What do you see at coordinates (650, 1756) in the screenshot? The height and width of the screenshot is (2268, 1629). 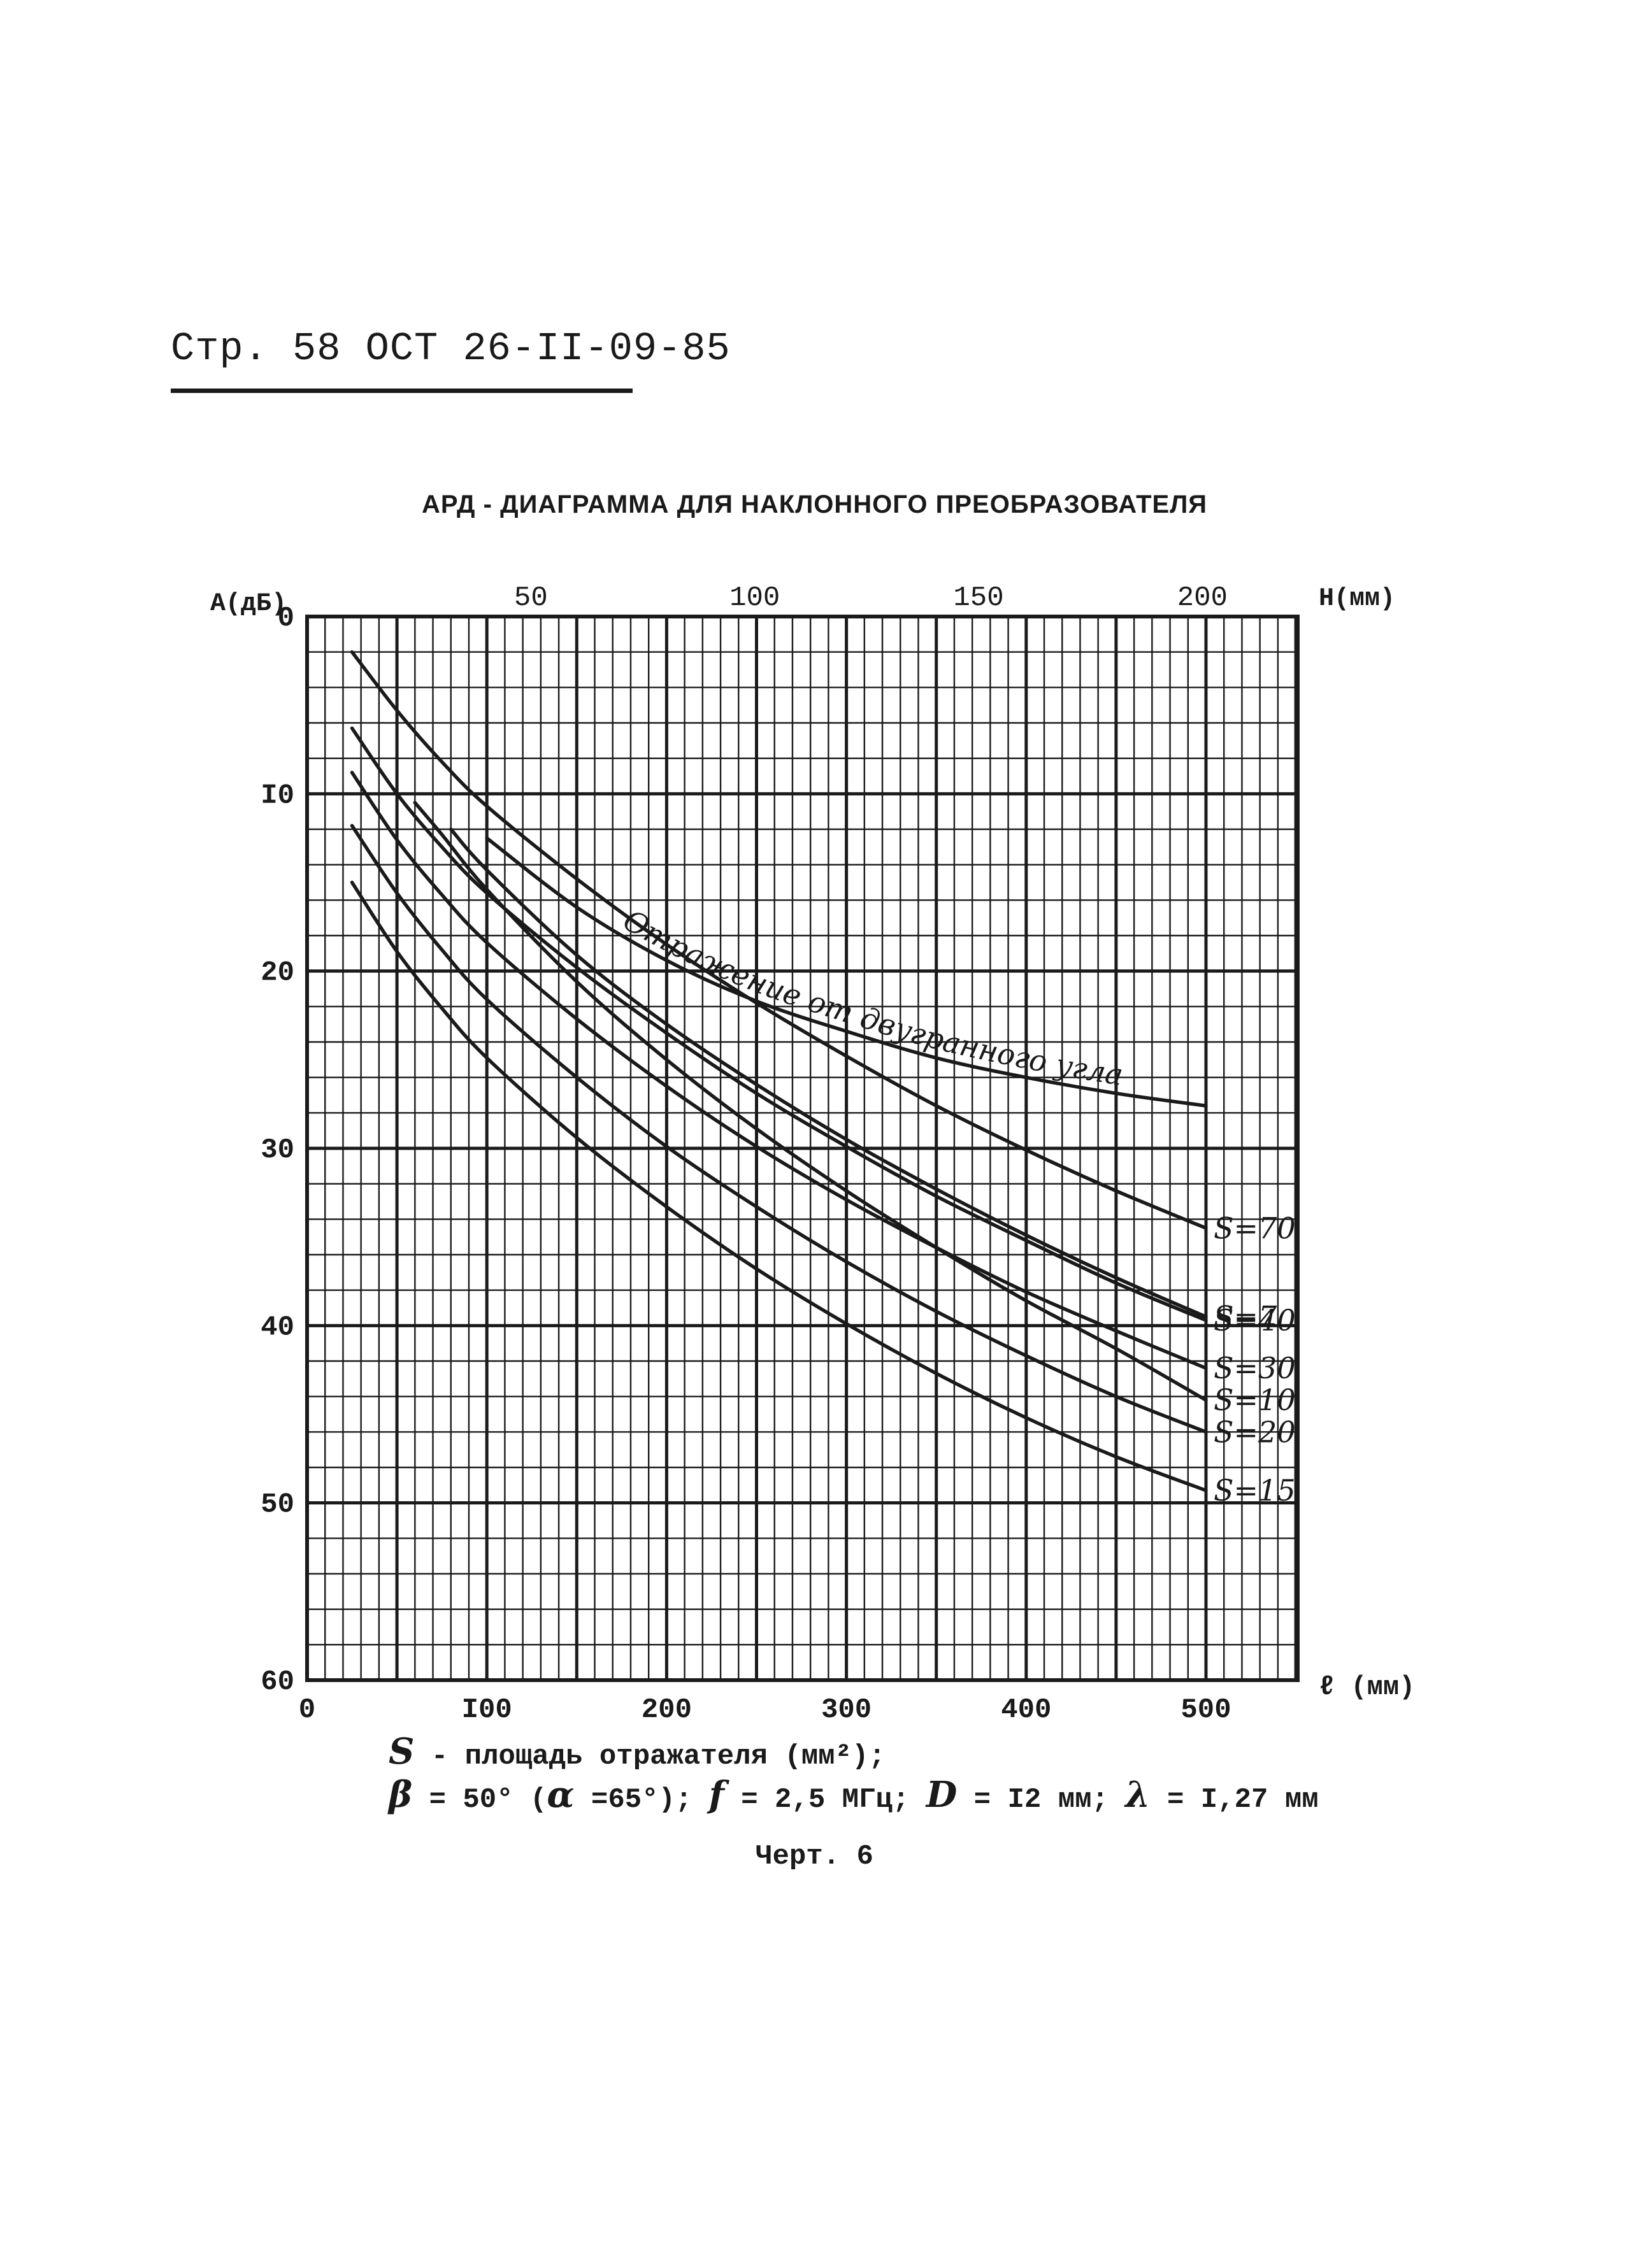 I see `legend-s-text: - площадь отражателя (мм²);` at bounding box center [650, 1756].